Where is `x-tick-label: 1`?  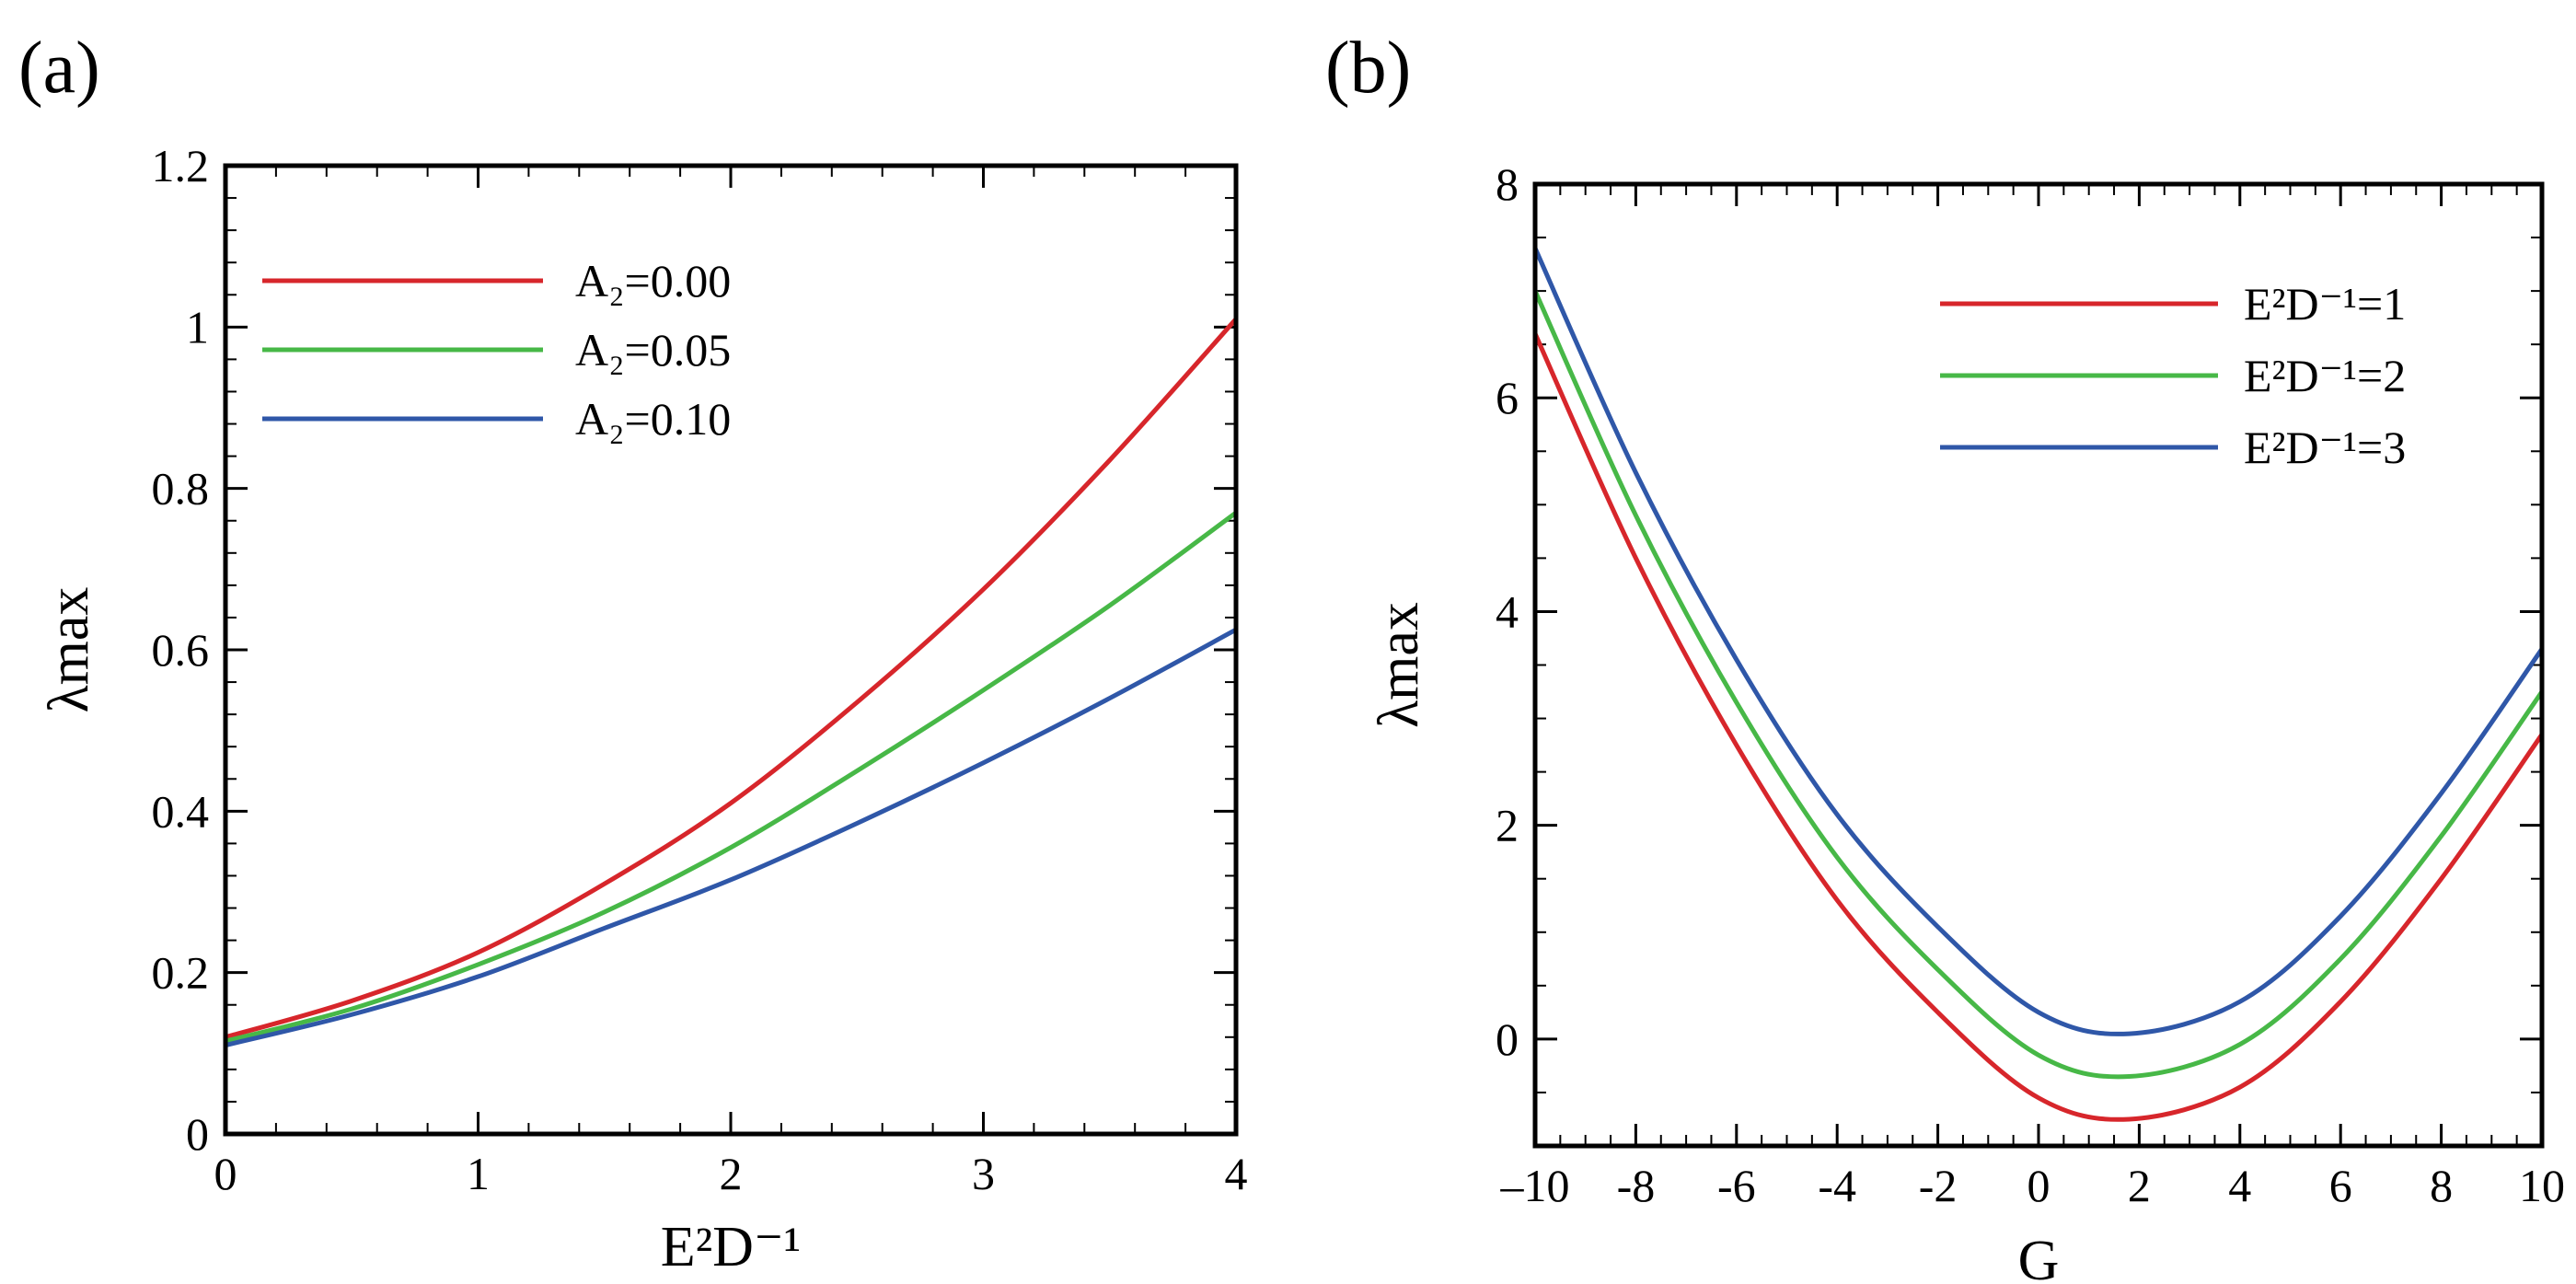 x-tick-label: 1 is located at coordinates (478, 1173).